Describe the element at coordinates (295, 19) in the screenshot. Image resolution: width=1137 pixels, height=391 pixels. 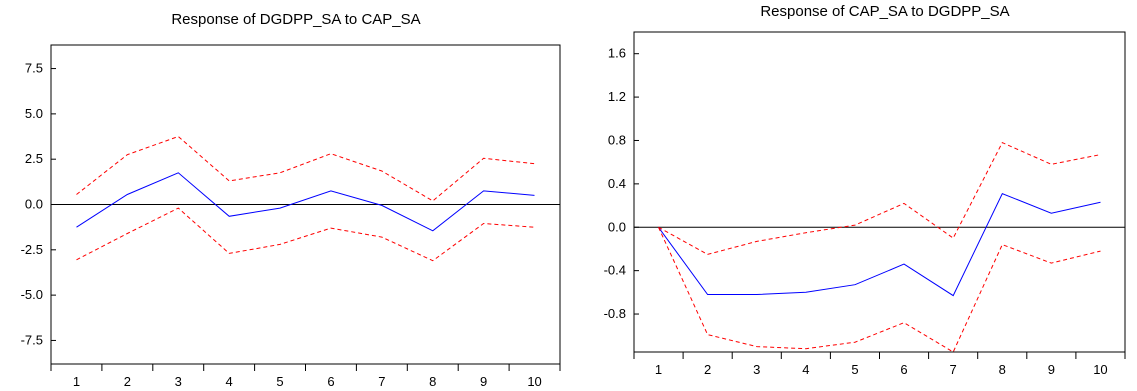
I see `chart-title: Response of DGDPP_SA to CAP_SA` at that location.